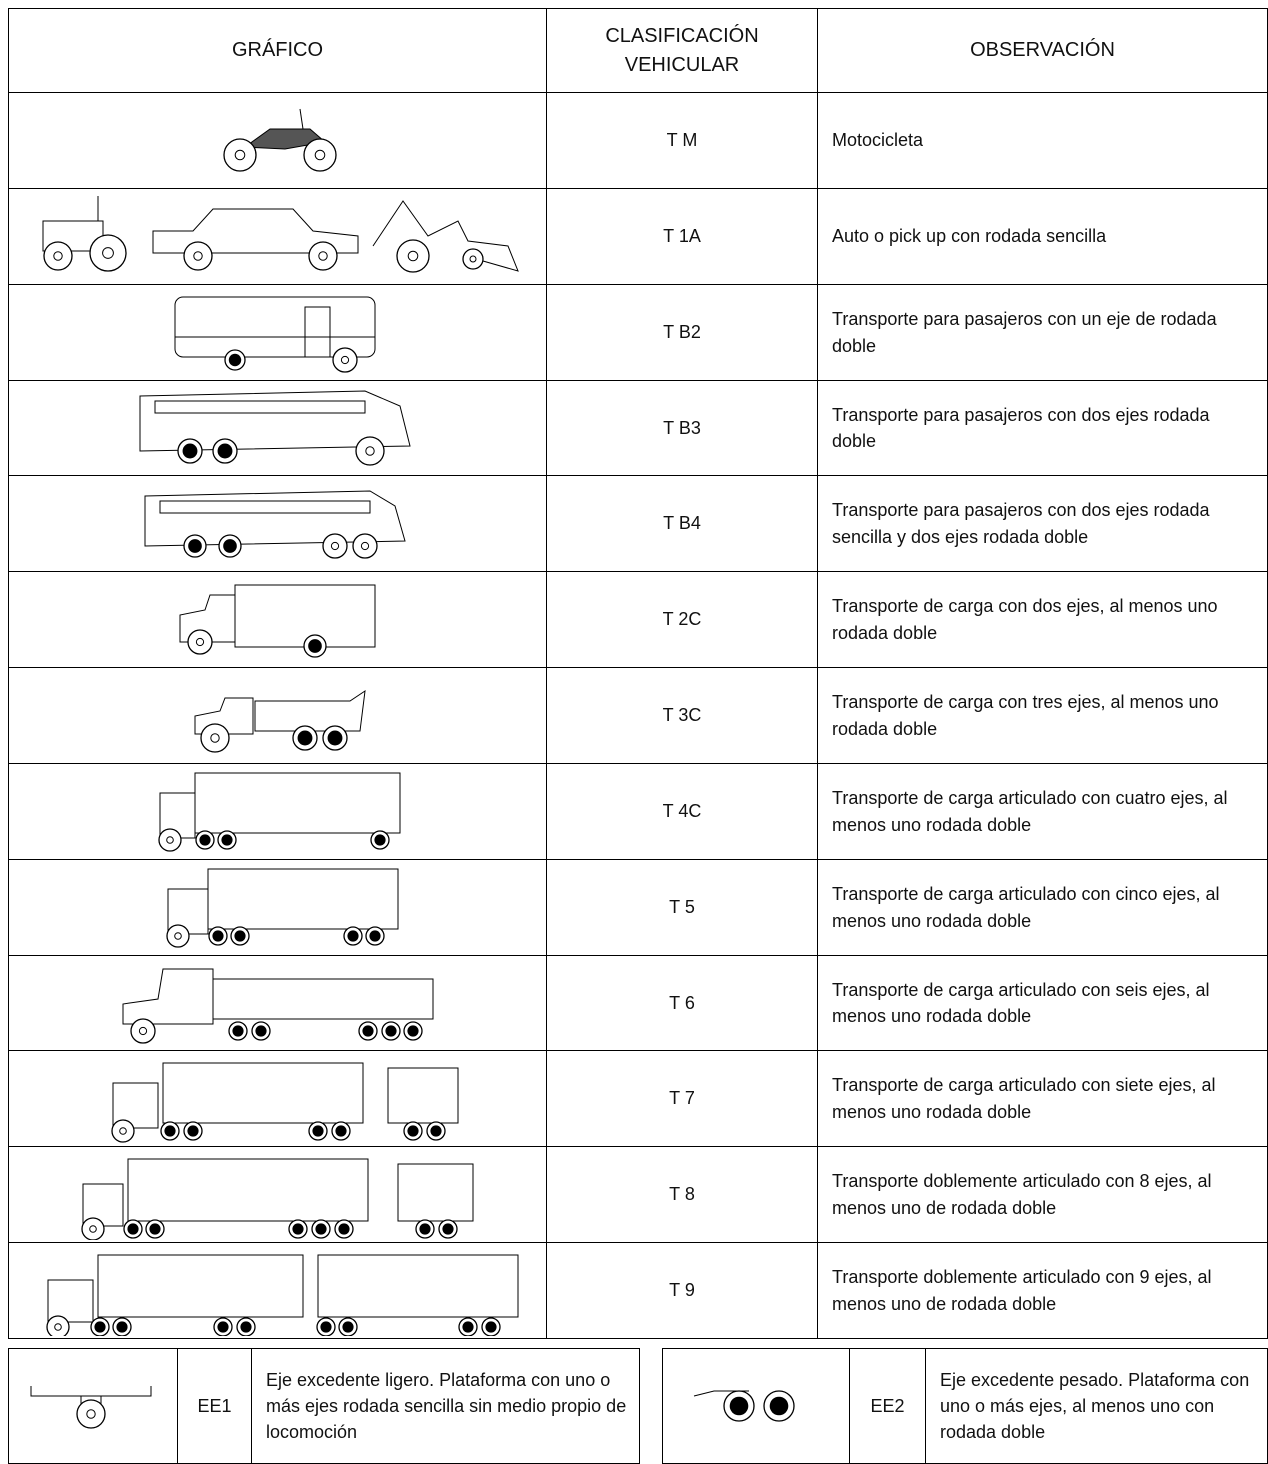 The width and height of the screenshot is (1268, 1464). I want to click on extra-code-text: EE1, so click(214, 1405).